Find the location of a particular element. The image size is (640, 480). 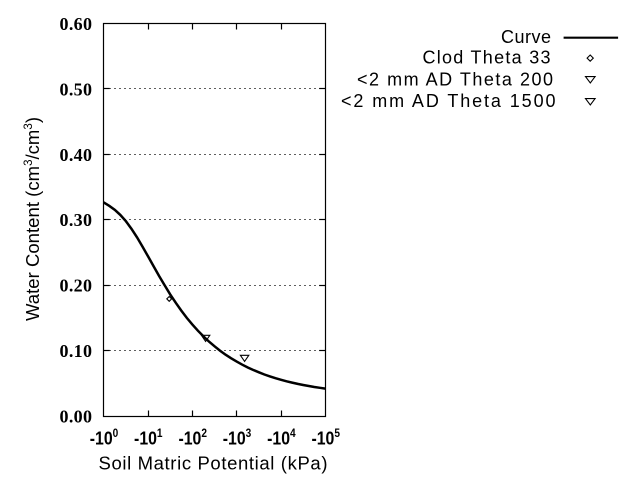

svg-text: -103 is located at coordinates (237, 438).